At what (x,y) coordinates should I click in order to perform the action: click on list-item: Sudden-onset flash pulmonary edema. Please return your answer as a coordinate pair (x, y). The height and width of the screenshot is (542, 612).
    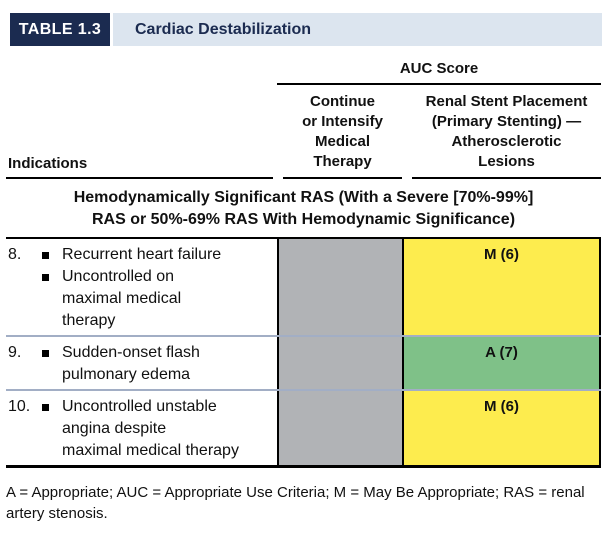
    Looking at the image, I should click on (157, 364).